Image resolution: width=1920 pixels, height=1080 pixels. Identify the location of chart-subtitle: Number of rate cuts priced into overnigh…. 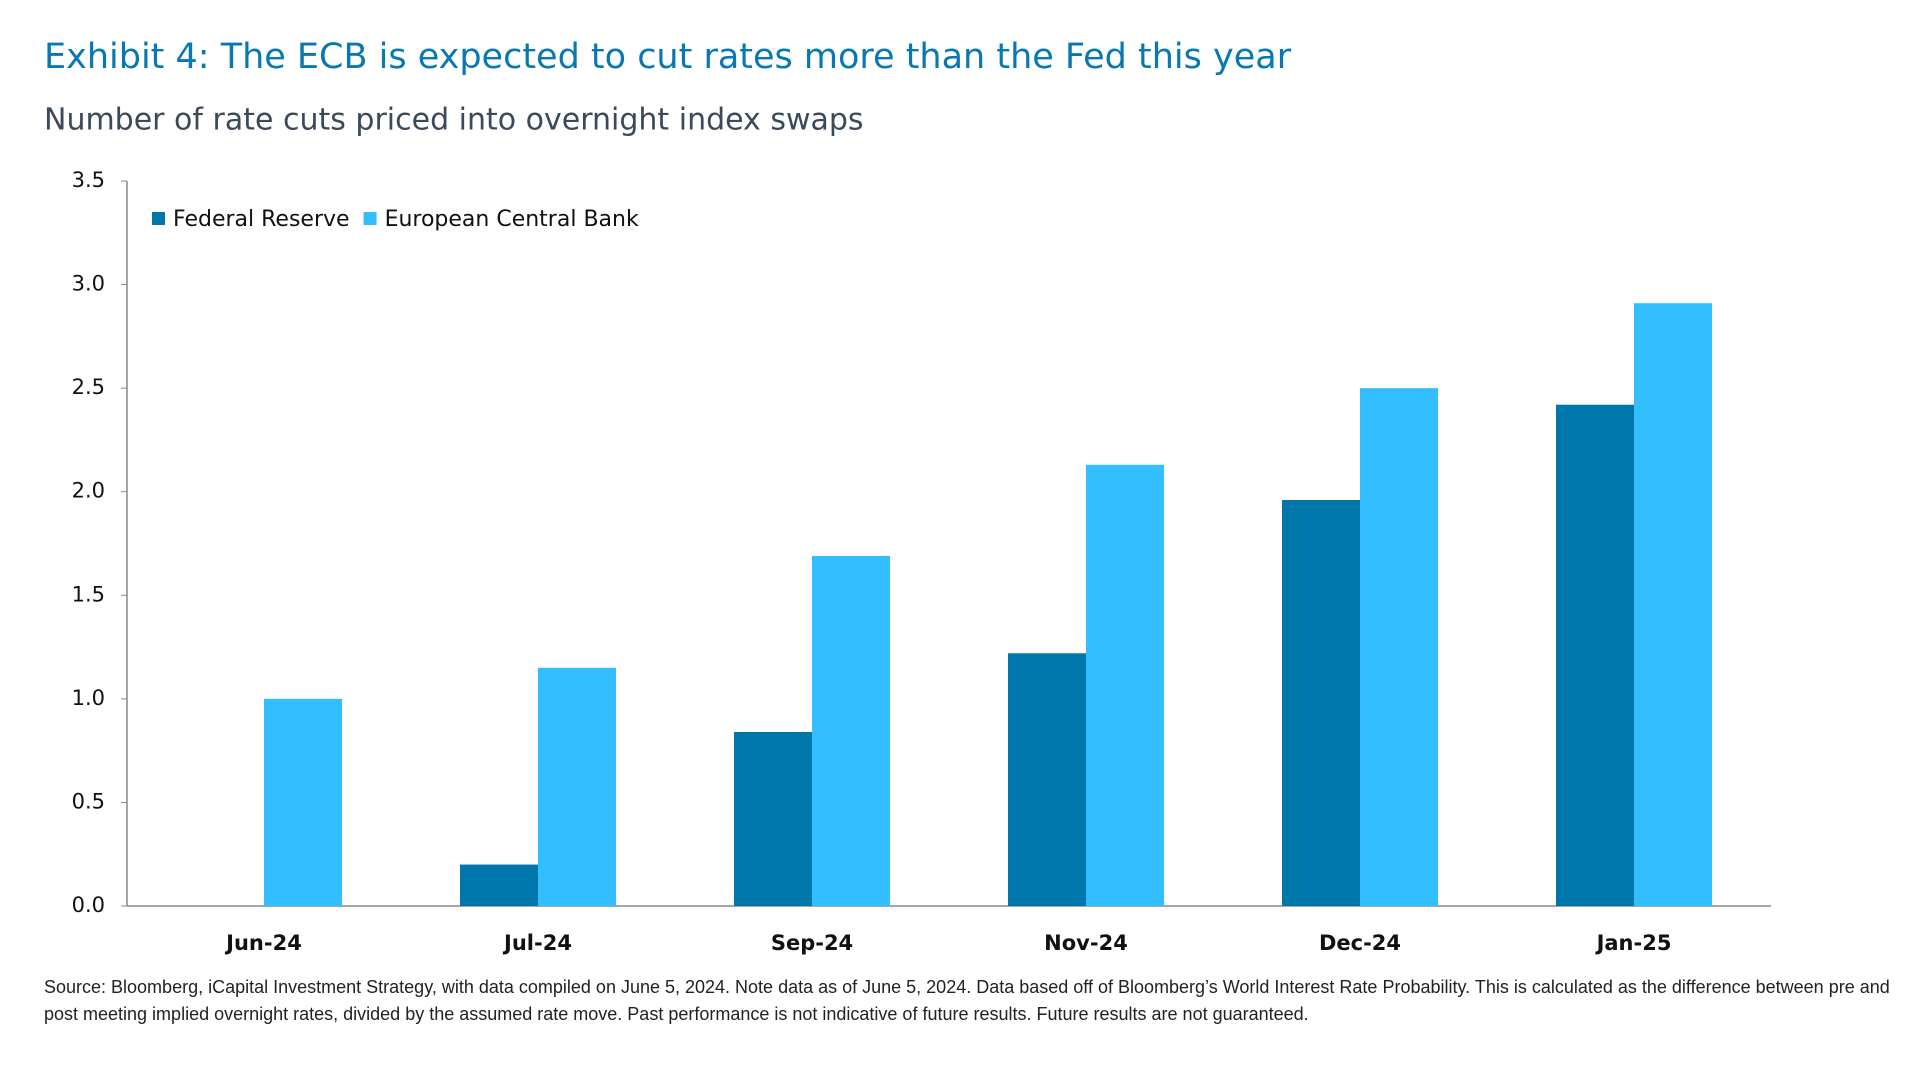
(454, 120).